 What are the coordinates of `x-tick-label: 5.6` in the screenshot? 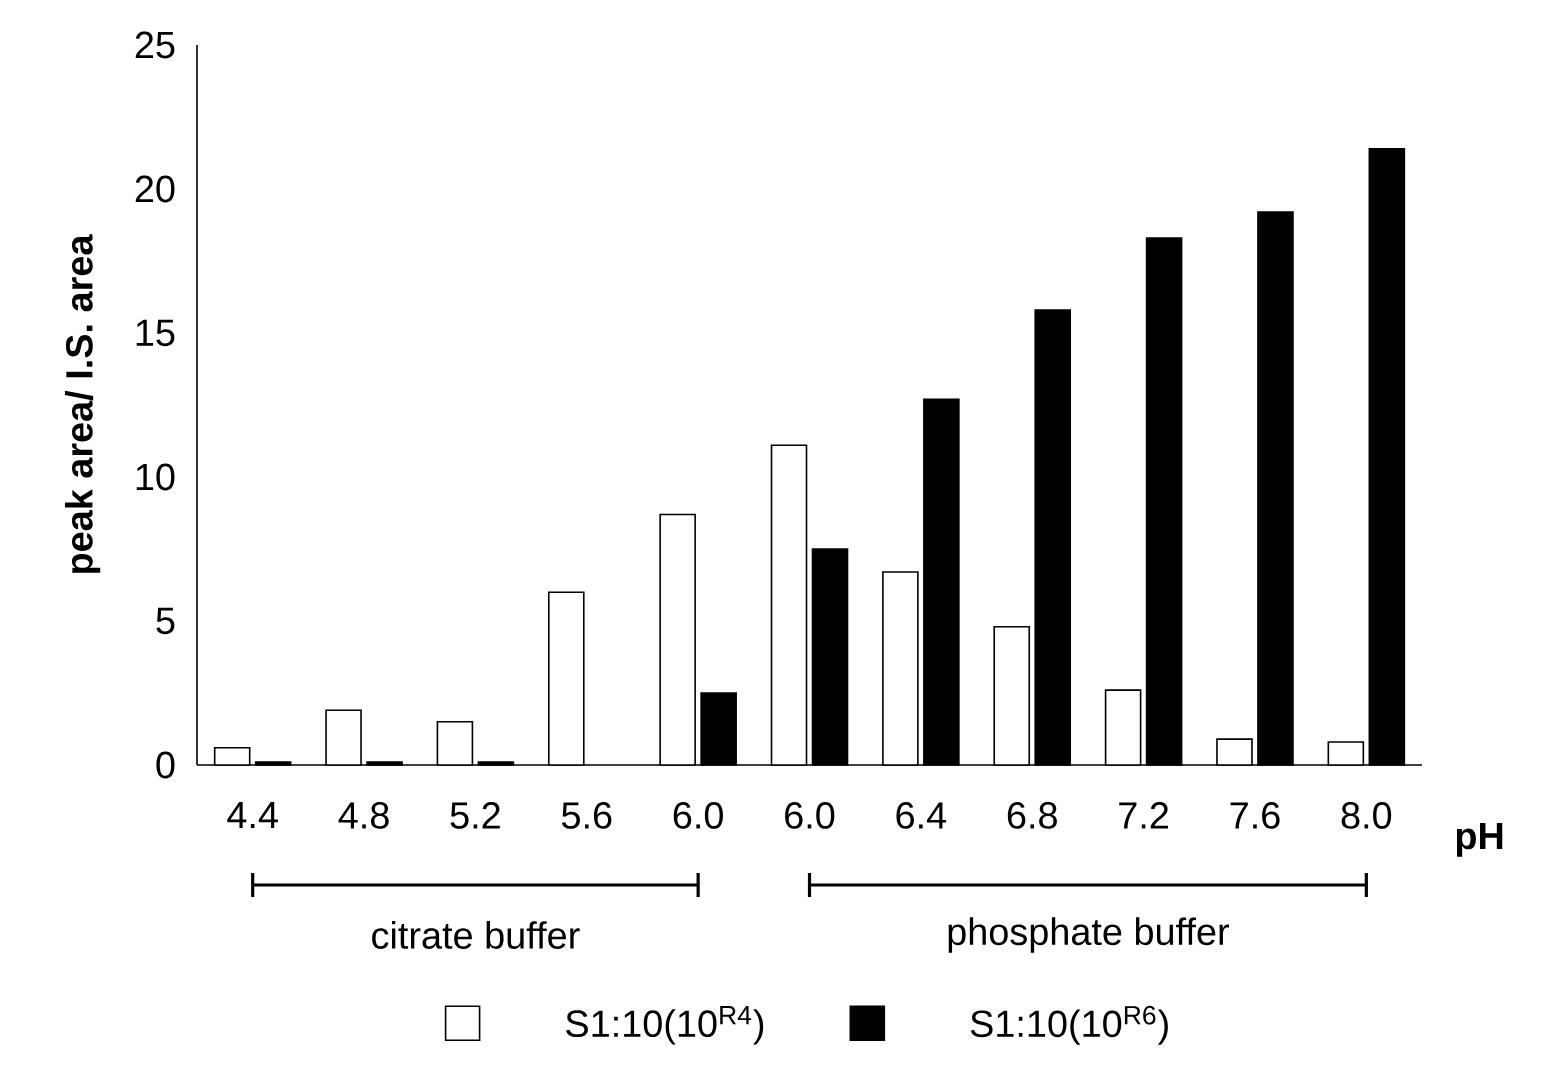 It's located at (586, 815).